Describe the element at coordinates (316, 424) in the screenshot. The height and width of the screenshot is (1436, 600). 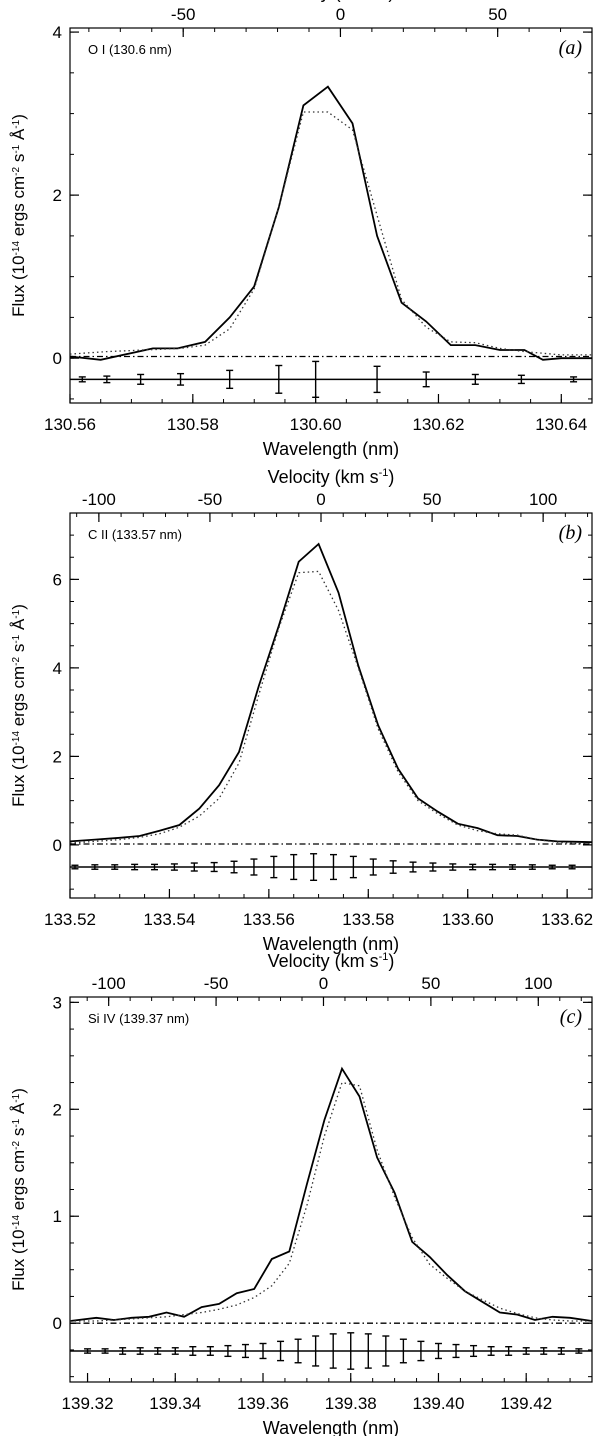
I see `x-tick-label-a-2: 130.60` at that location.